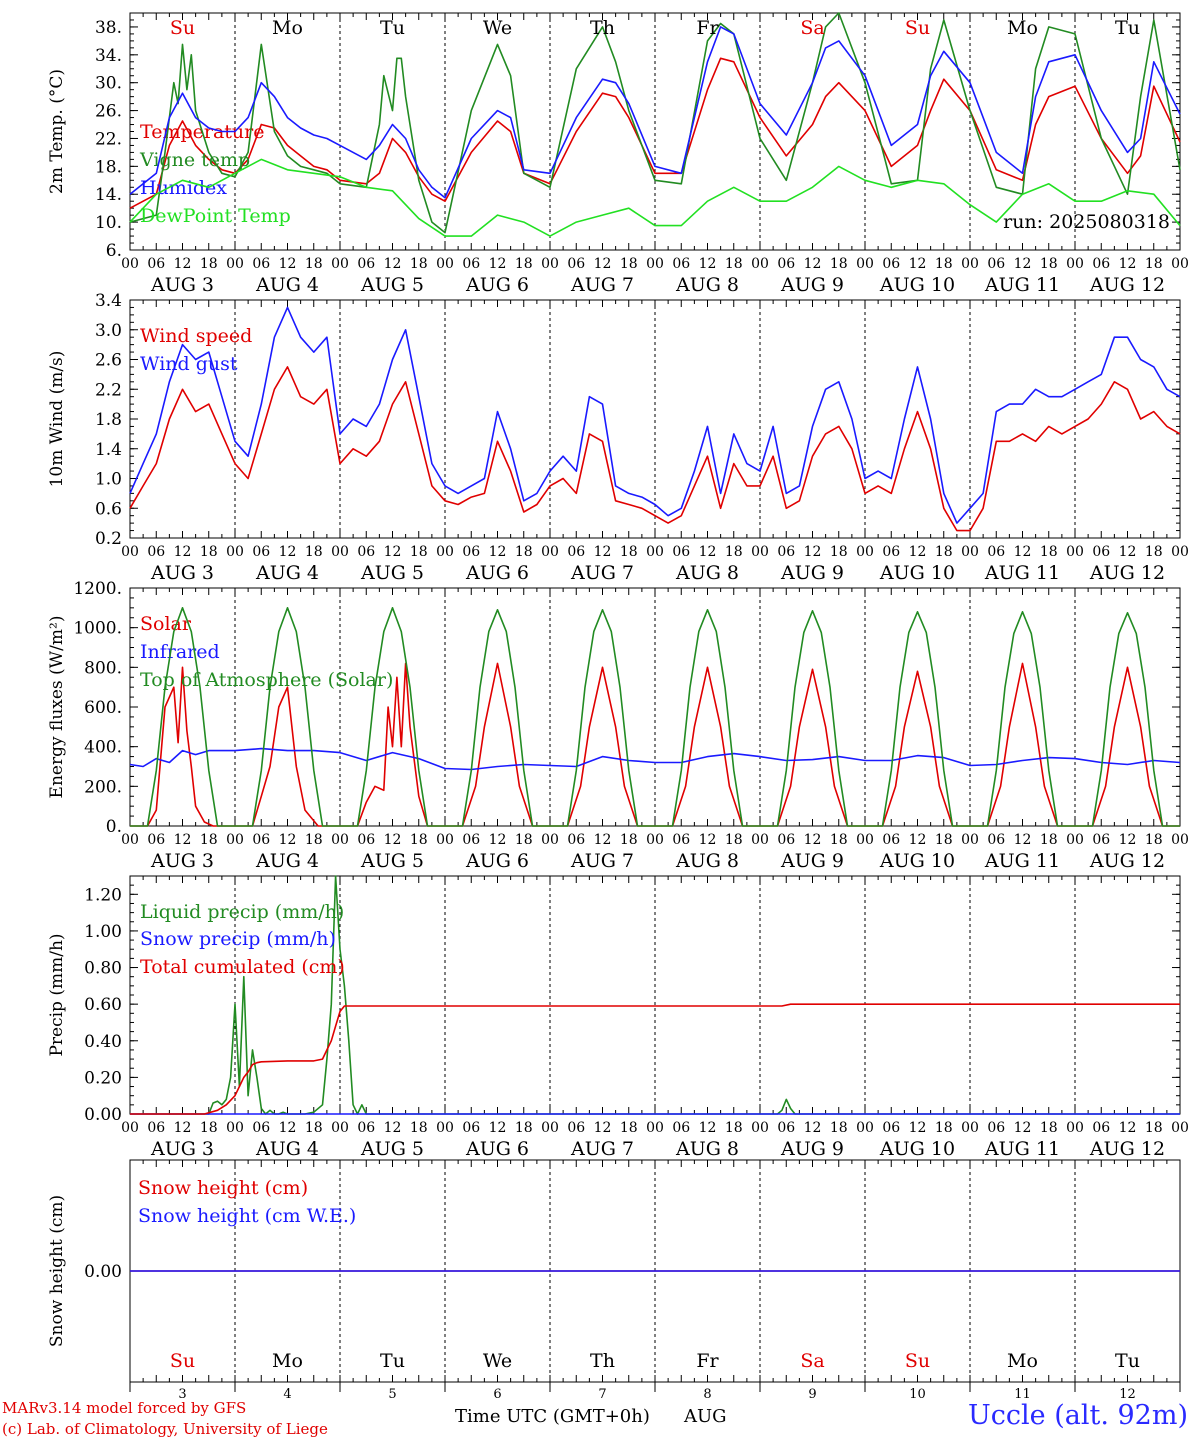 The image size is (1194, 1440). Describe the element at coordinates (602, 1361) in the screenshot. I see `weekday-label: Th` at that location.